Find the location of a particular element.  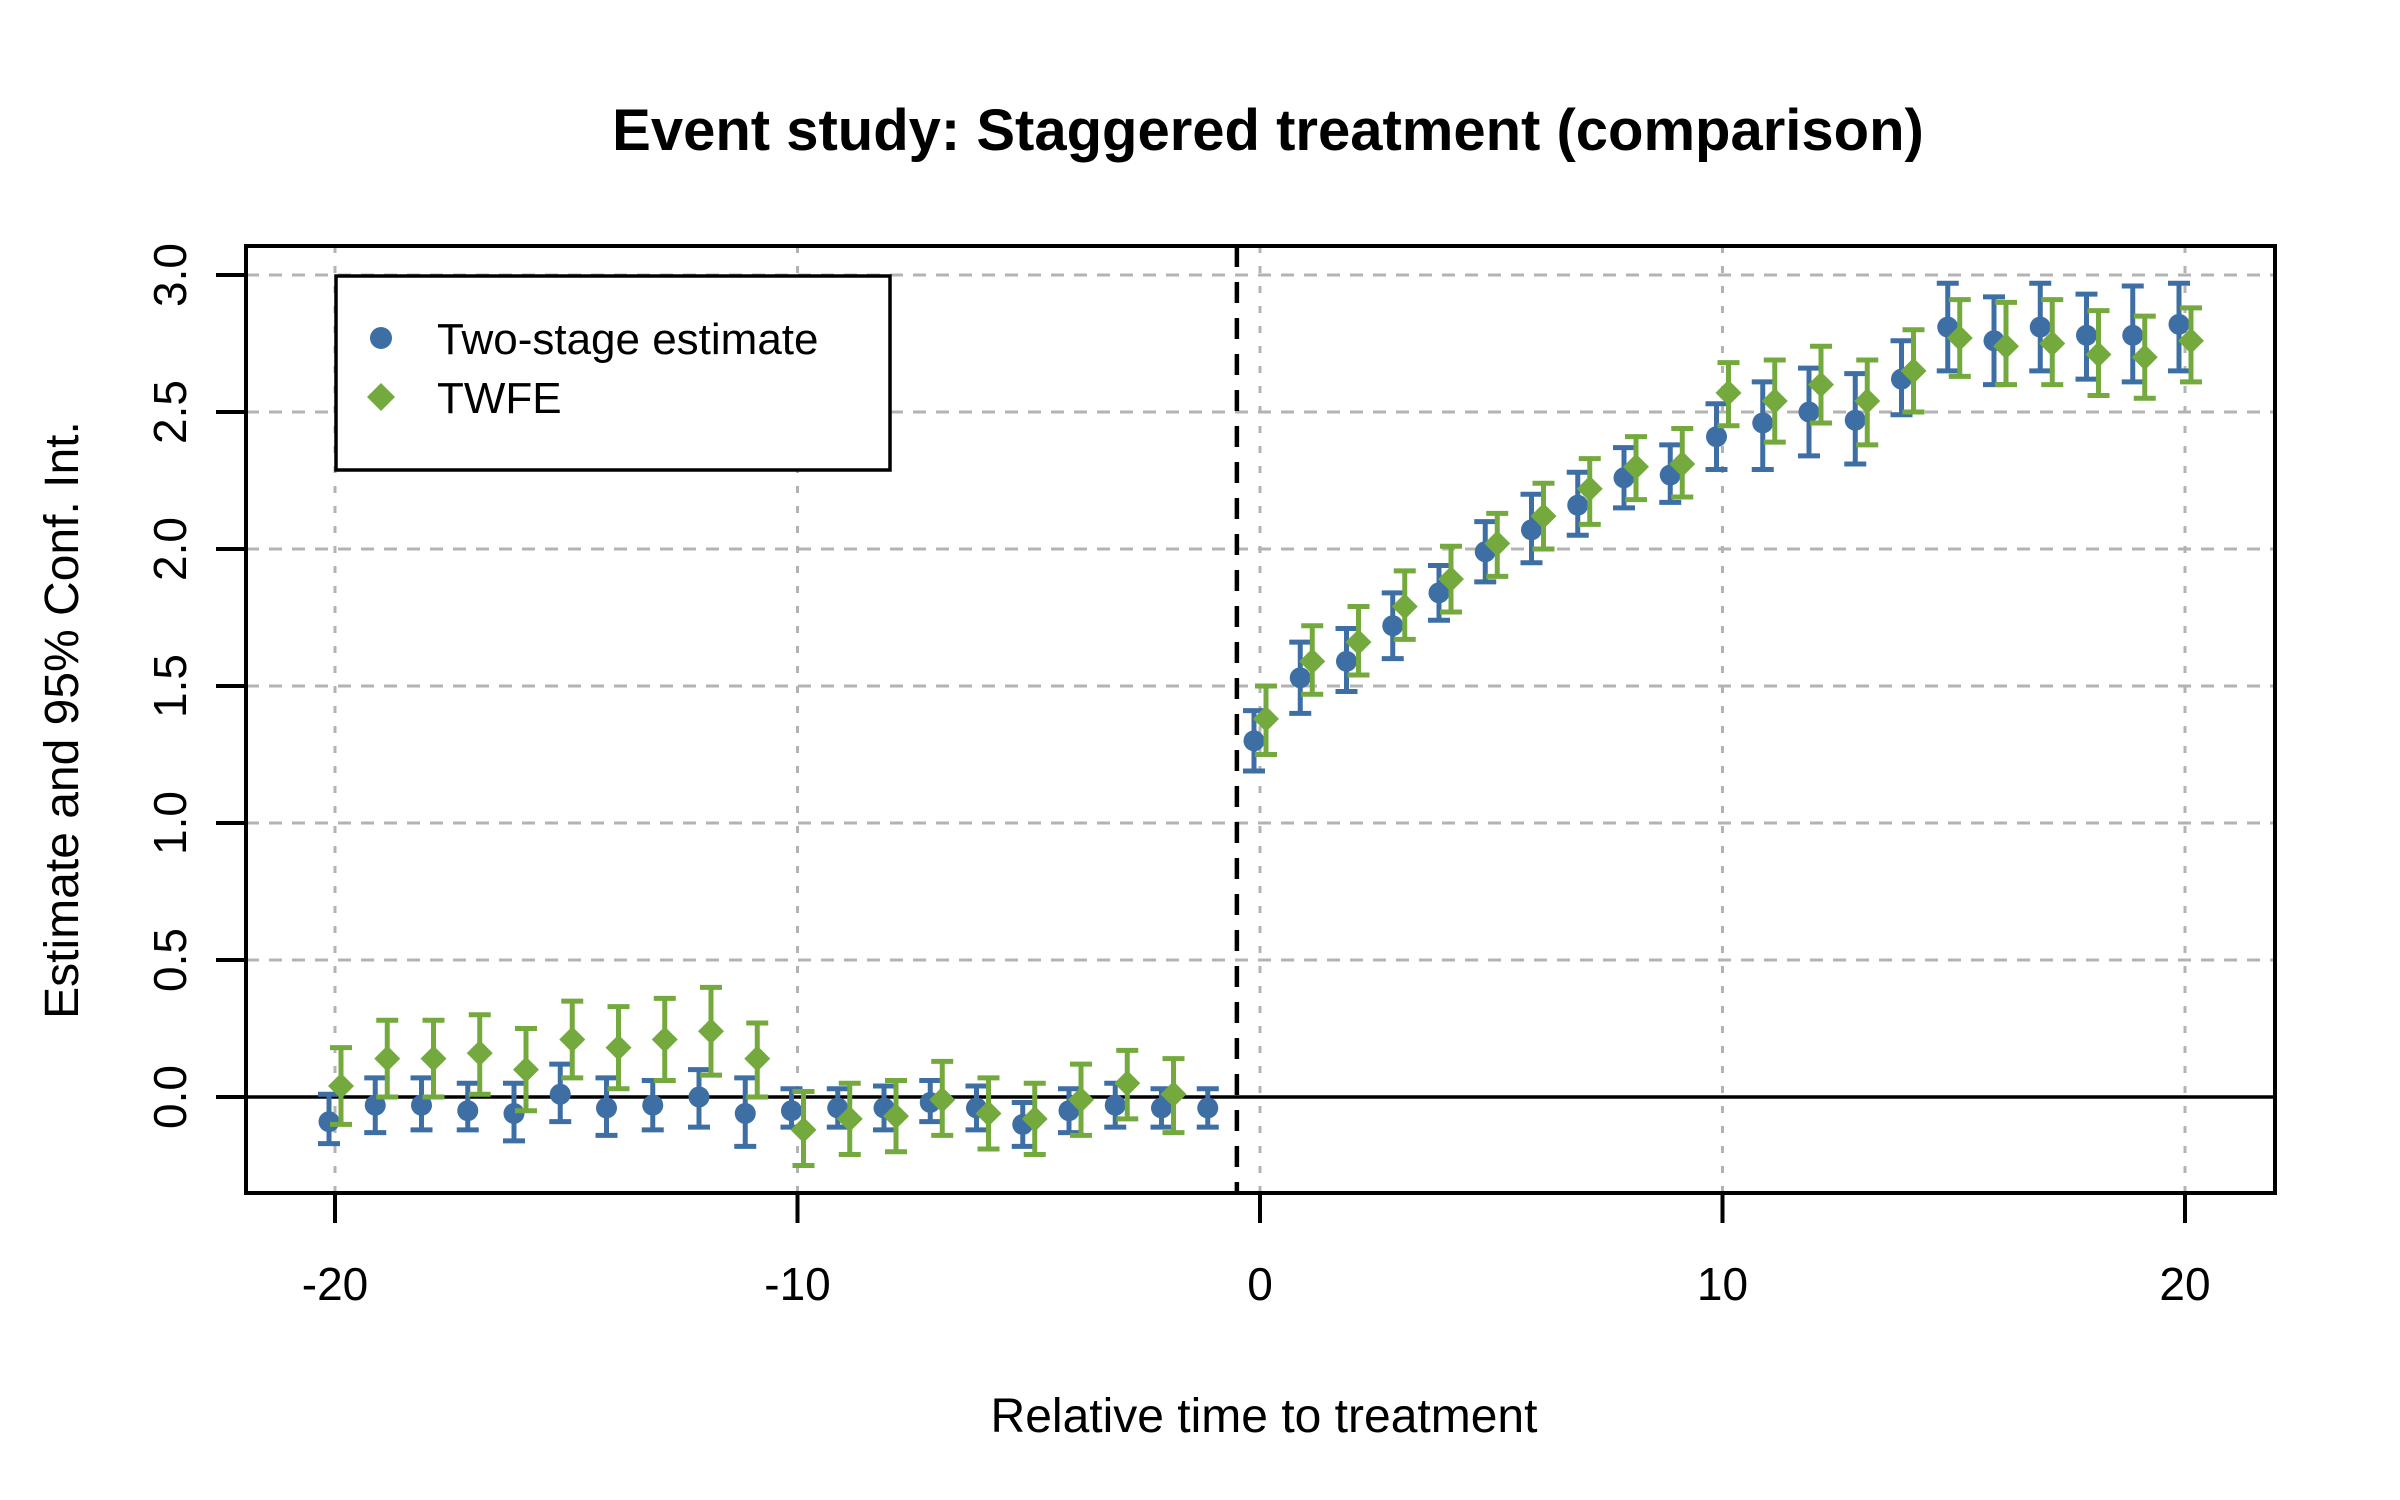

legend-label-twfe: TWFE is located at coordinates (499, 398).